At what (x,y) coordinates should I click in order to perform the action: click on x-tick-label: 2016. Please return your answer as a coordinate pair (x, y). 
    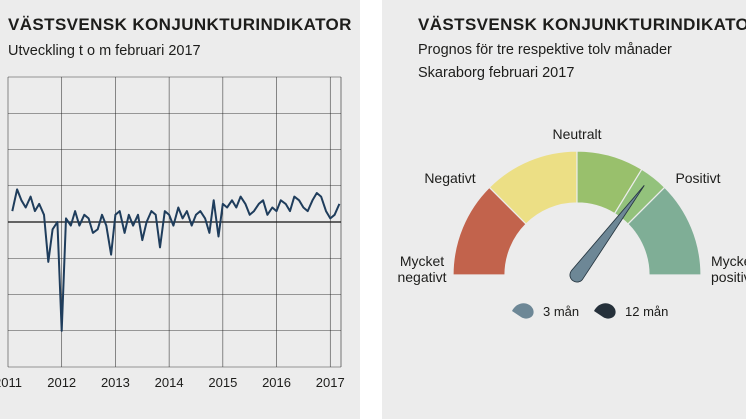
    Looking at the image, I should click on (276, 382).